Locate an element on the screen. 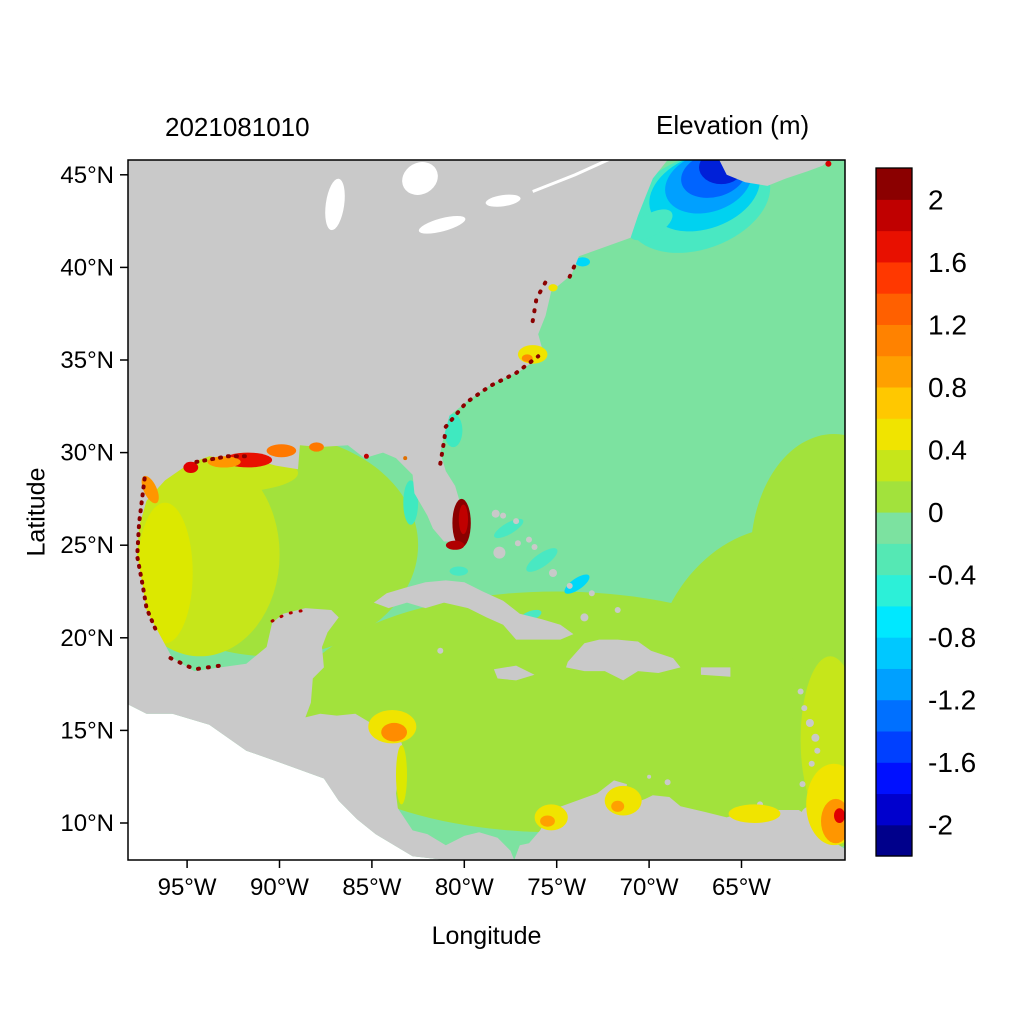 The image size is (1024, 1024). x-tick-label: 90°W is located at coordinates (279, 887).